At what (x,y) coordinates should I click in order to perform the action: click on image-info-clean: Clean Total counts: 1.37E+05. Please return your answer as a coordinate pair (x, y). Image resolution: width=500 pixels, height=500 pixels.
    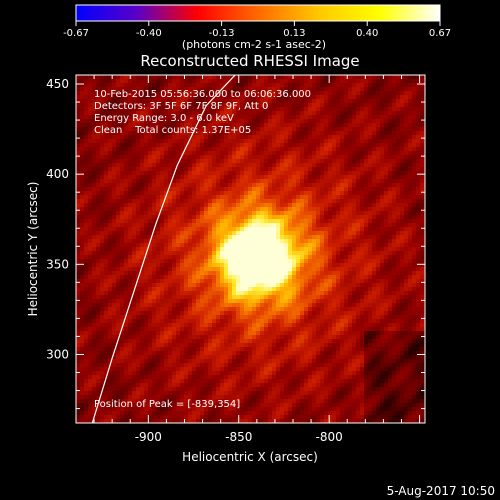
    Looking at the image, I should click on (172, 130).